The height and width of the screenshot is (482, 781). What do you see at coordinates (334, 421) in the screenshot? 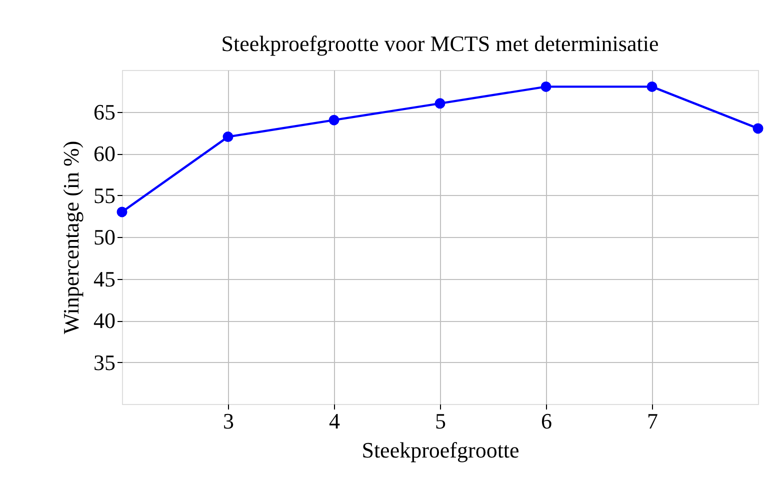
I see `x-tick-label: 4` at bounding box center [334, 421].